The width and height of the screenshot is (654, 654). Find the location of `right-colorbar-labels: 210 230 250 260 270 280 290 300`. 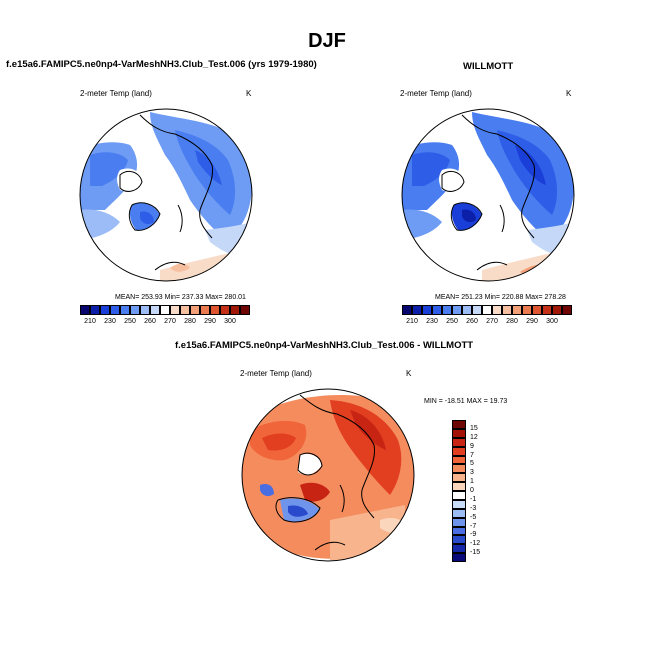

right-colorbar-labels: 210 230 250 260 270 280 290 300 is located at coordinates (487, 323).